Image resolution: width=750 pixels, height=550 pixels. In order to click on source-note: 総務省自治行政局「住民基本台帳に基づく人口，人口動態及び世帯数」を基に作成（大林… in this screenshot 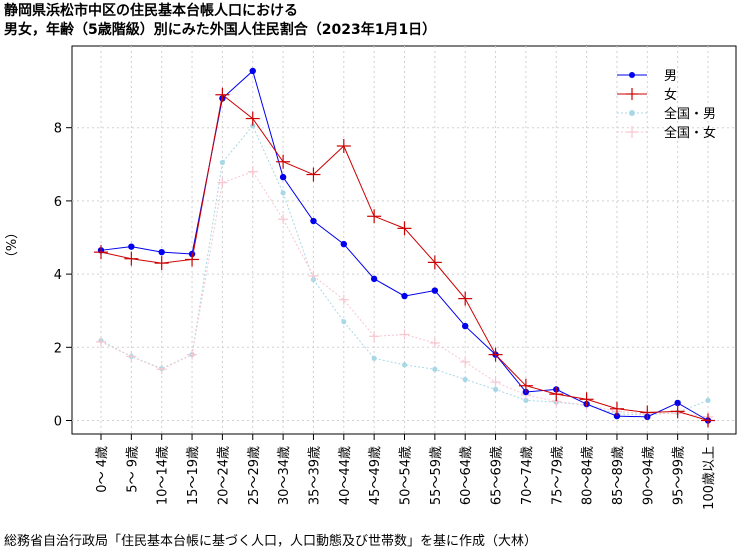, I will do `click(271, 541)`.